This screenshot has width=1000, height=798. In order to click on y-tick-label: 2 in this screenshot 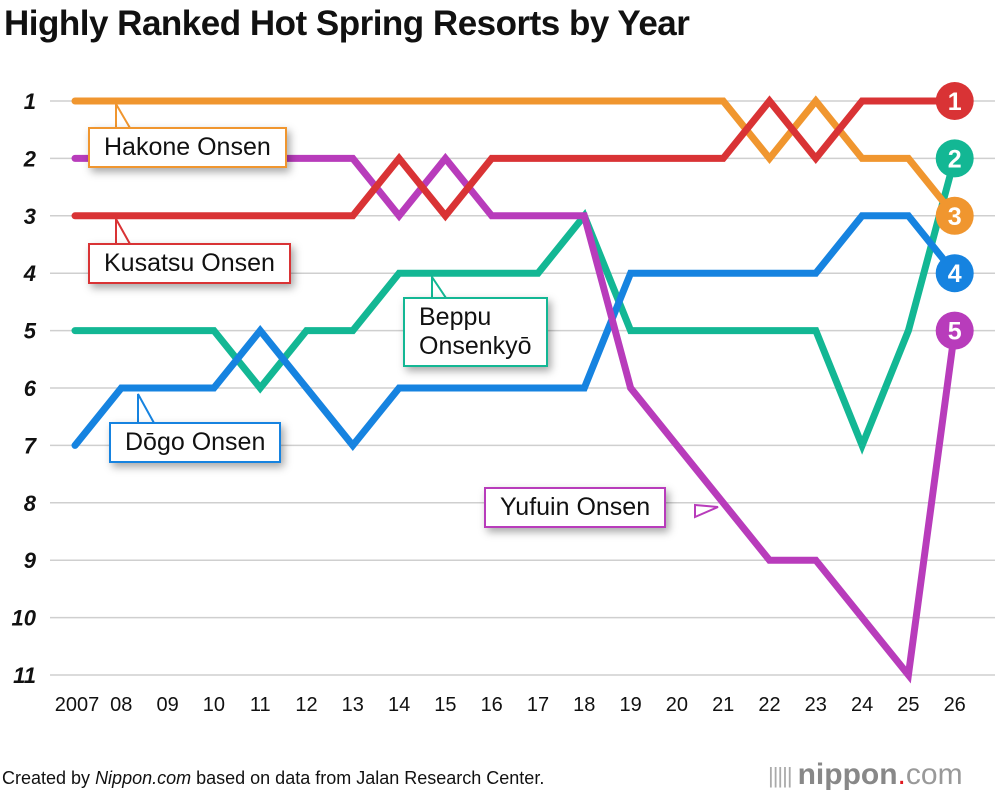, I will do `click(30, 158)`.